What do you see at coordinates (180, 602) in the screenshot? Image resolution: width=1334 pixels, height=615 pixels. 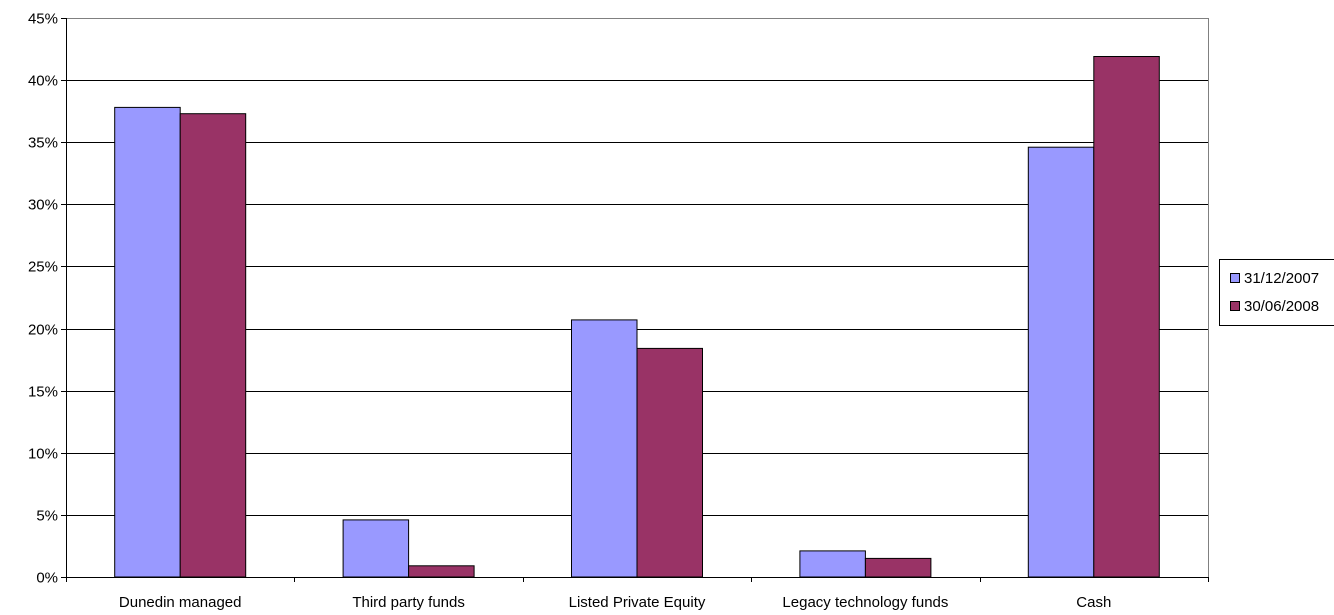 I see `category-label: Dunedin managed` at bounding box center [180, 602].